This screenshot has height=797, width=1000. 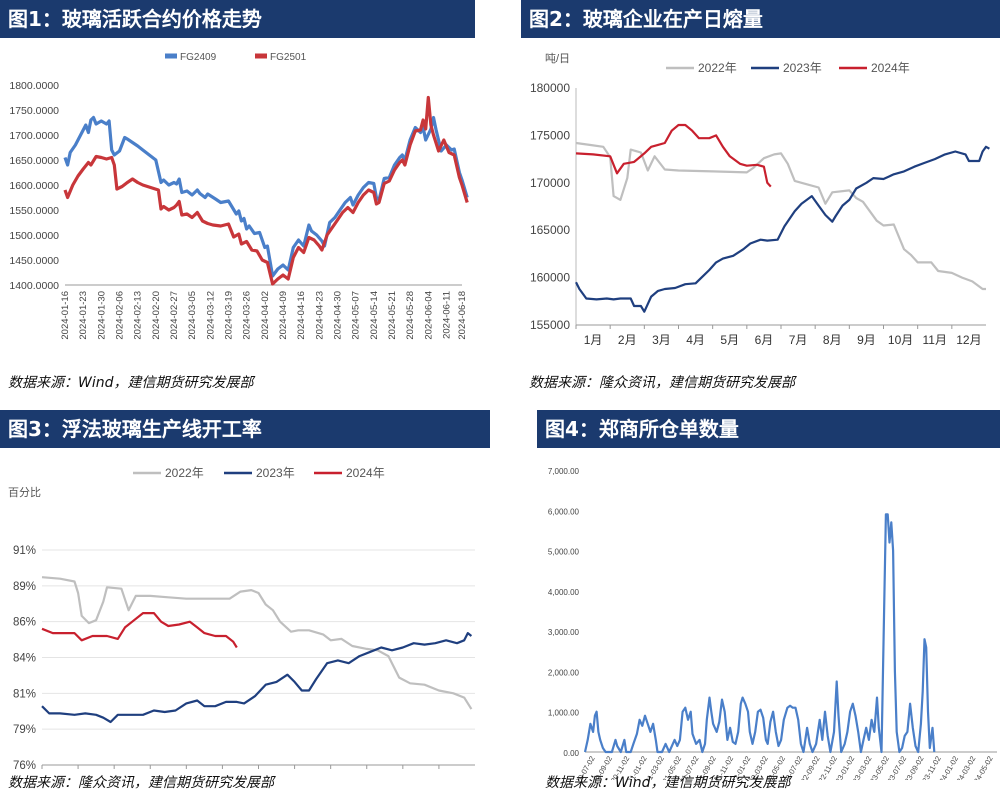 I want to click on y-tick-label: 1700.0000, so click(x=34, y=136).